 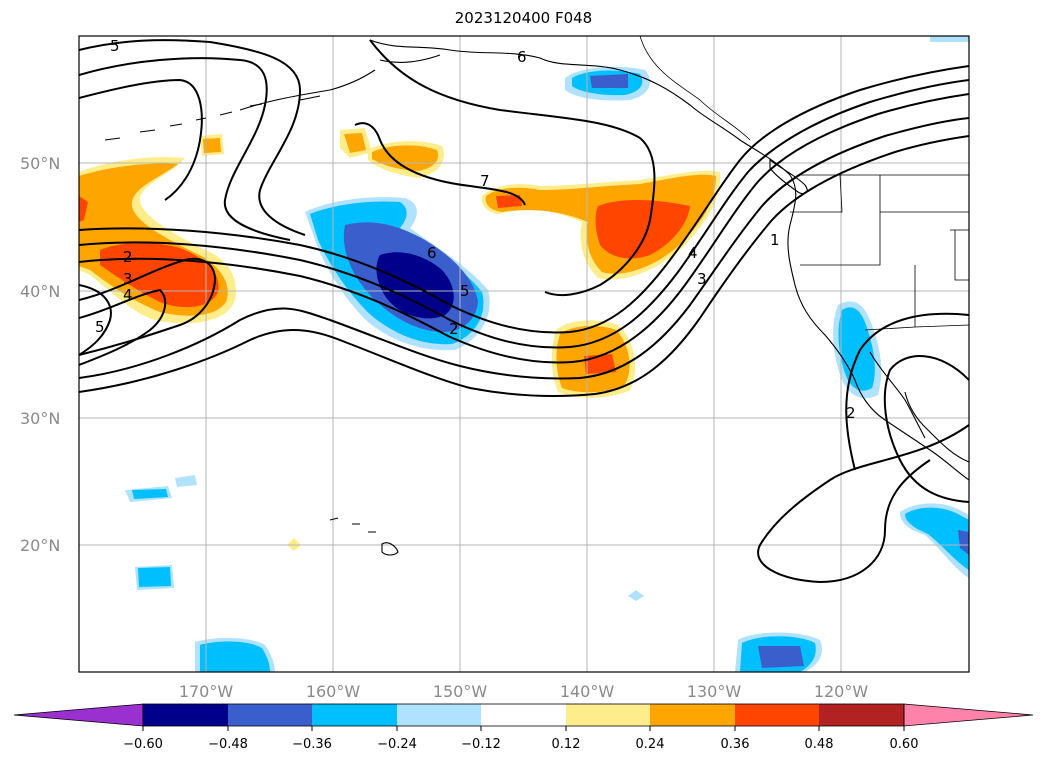 What do you see at coordinates (650, 744) in the screenshot?
I see `colorbar-tick-label-7: 0.24` at bounding box center [650, 744].